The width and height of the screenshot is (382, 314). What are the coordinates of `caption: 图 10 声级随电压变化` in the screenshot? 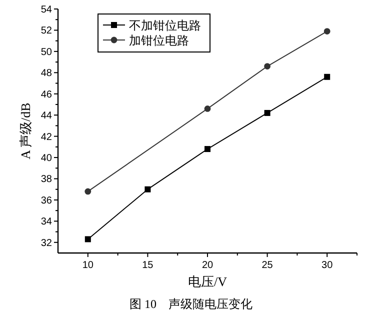 It's located at (191, 304).